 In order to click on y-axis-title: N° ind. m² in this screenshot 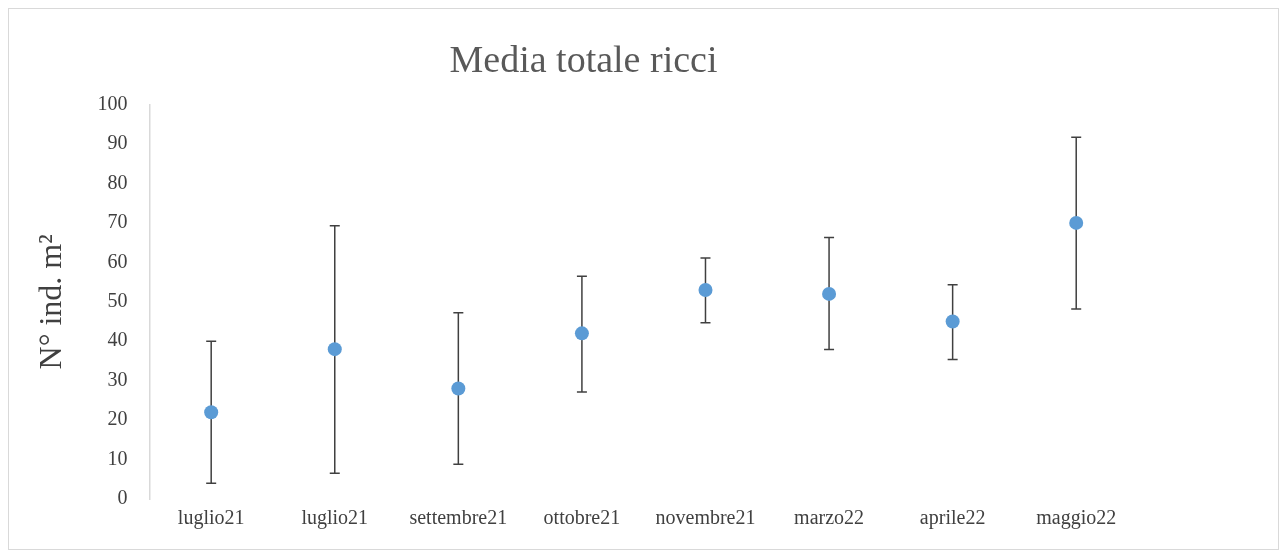, I will do `click(49, 302)`.